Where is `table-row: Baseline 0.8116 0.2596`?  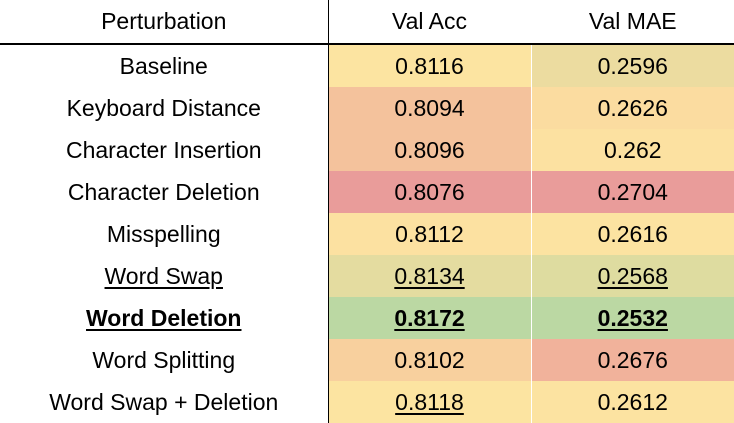
table-row: Baseline 0.8116 0.2596 is located at coordinates (367, 65).